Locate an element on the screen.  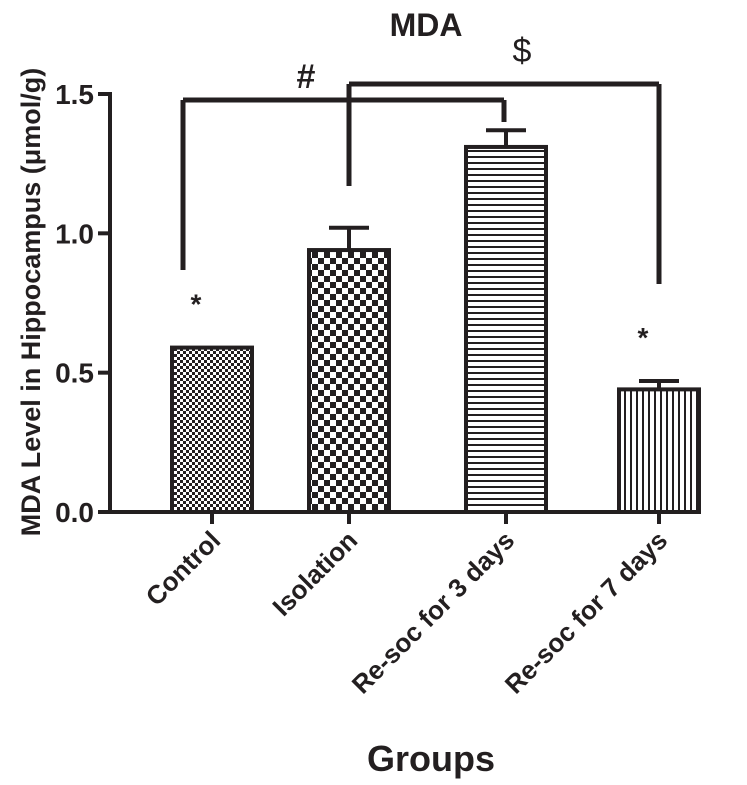
x-tick-label: Re-soc for 3 days is located at coordinates (433, 612).